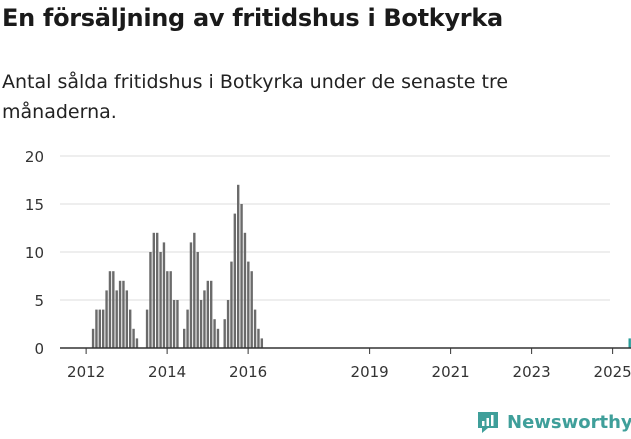 This screenshot has width=631, height=439. What do you see at coordinates (34, 157) in the screenshot?
I see `y-tick-label: 20` at bounding box center [34, 157].